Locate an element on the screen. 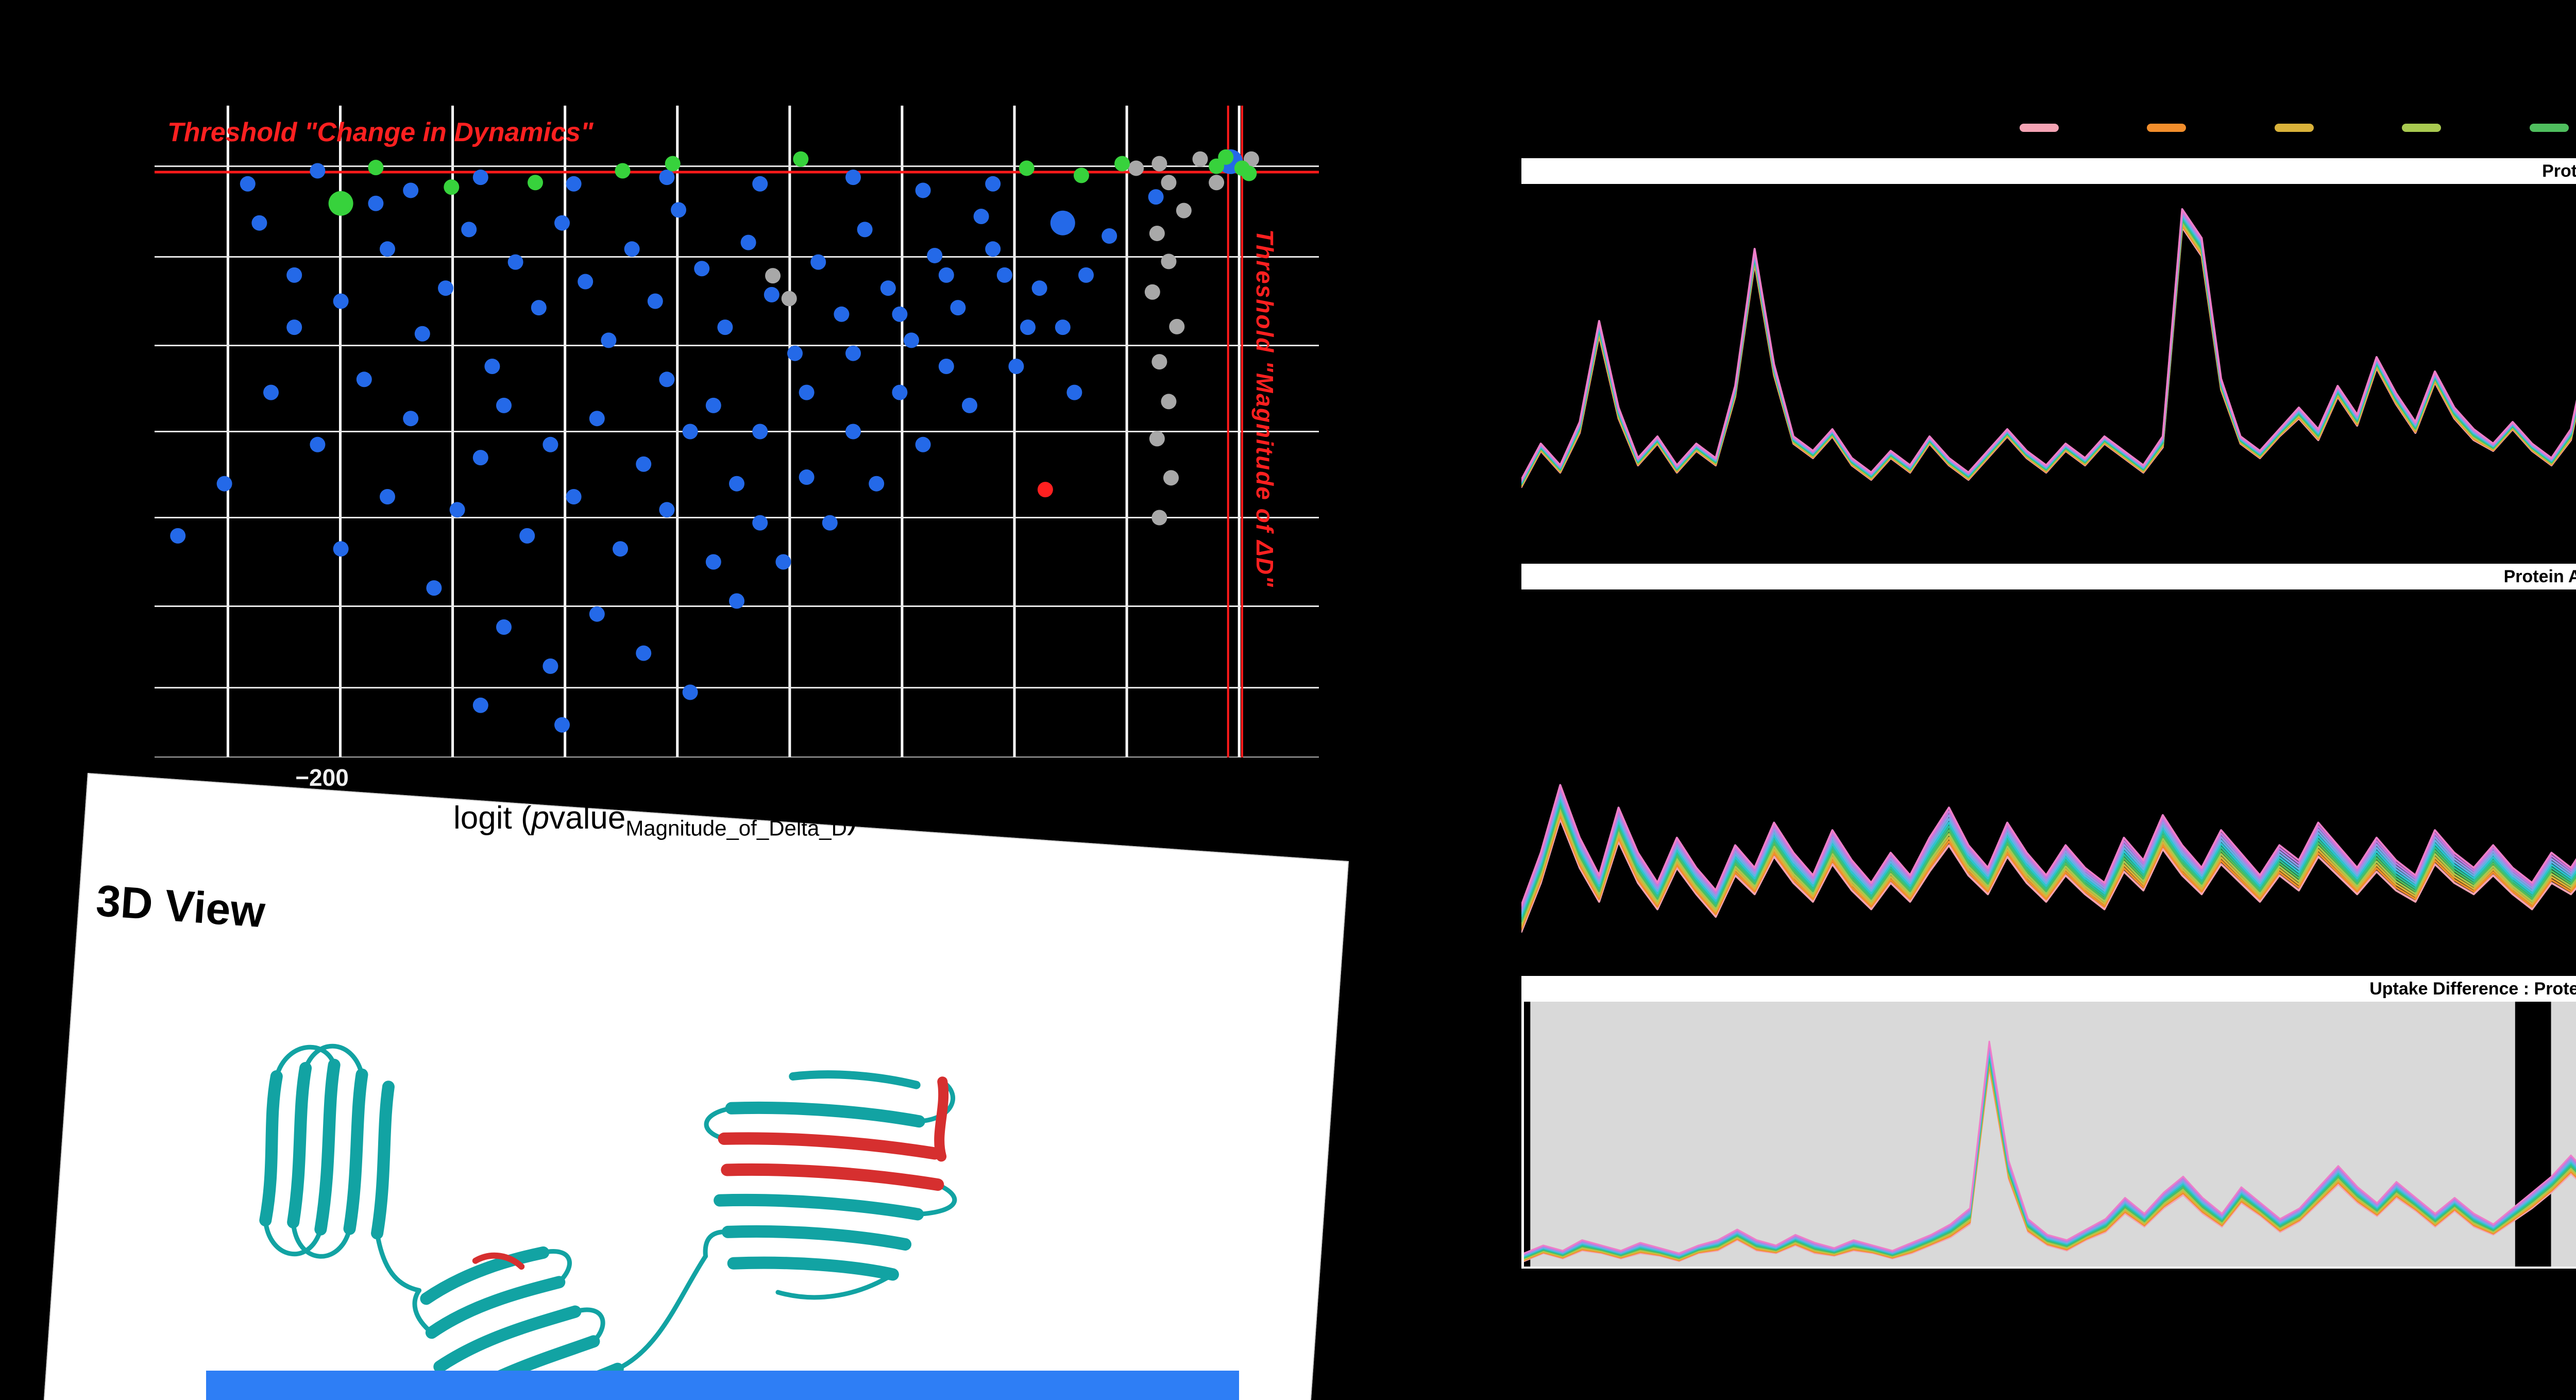 The width and height of the screenshot is (2576, 1400). uptake-difference-chart is located at coordinates (2048, 1135).